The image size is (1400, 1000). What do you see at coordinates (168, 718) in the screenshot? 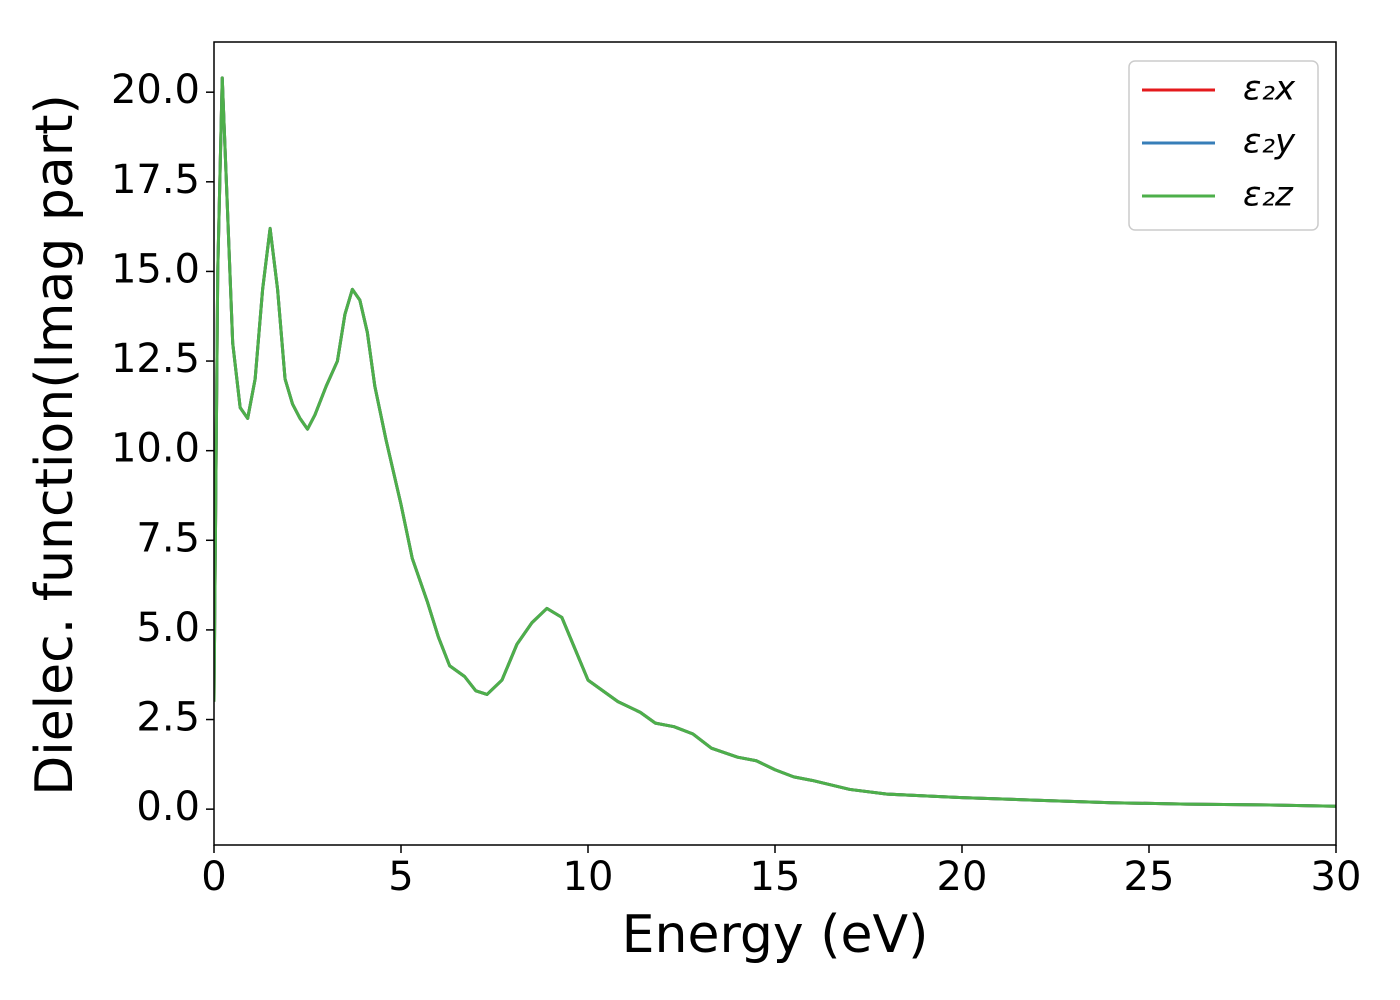
I see `y-tick-label: 2.5` at bounding box center [168, 718].